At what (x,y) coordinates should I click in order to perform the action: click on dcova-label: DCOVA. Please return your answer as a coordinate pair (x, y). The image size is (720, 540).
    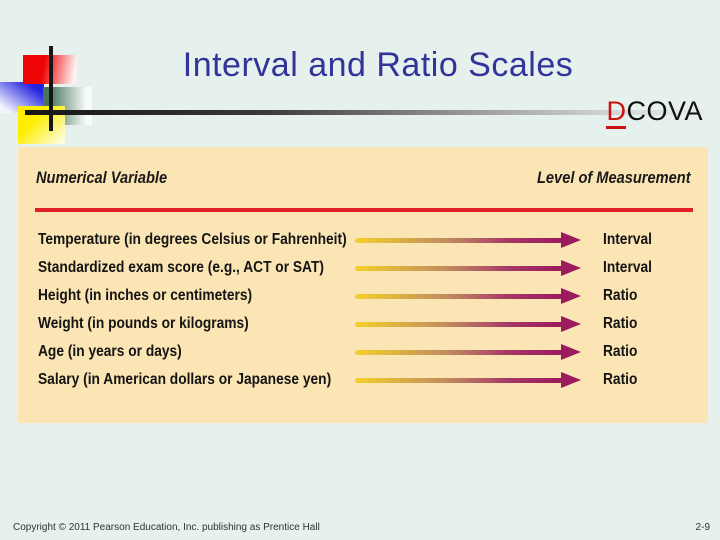
    Looking at the image, I should click on (654, 112).